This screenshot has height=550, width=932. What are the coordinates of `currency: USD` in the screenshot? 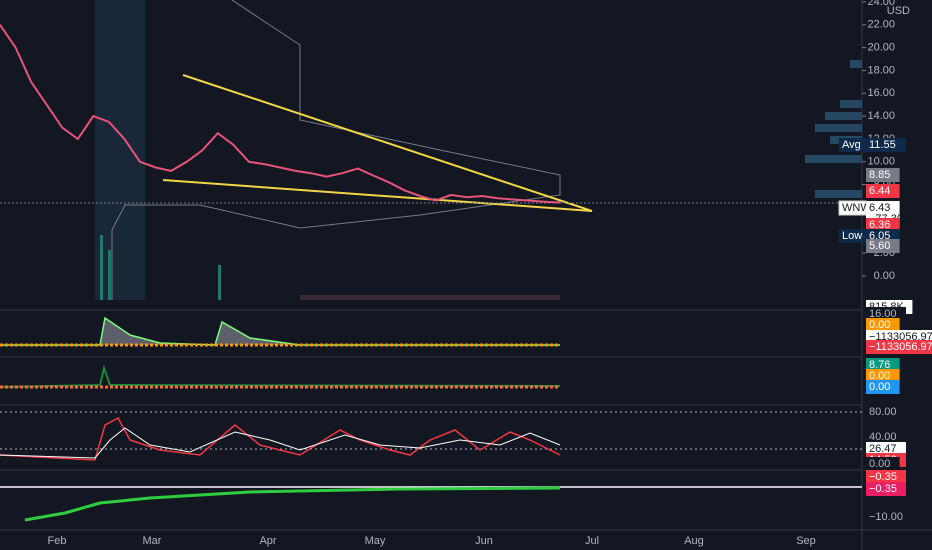 It's located at (898, 11).